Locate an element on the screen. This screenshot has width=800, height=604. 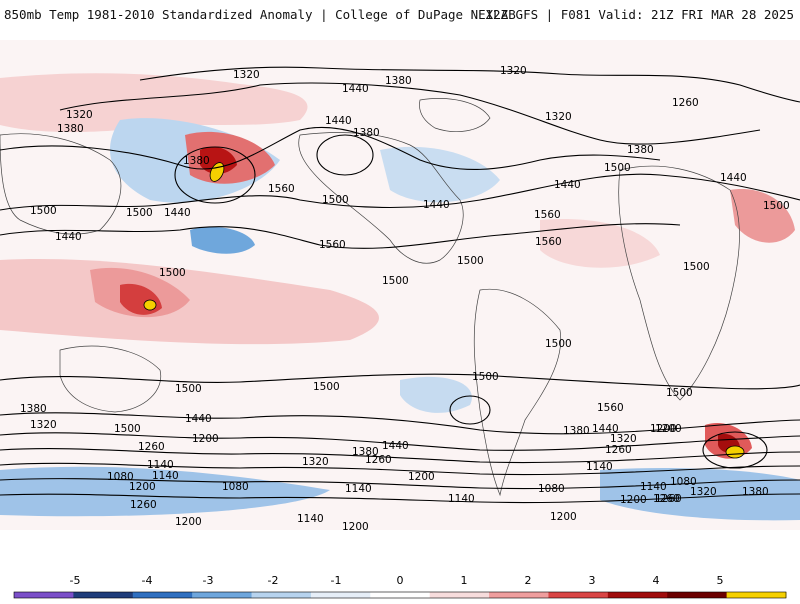
colorbar-svg: -5 -4 -3 -2 -1 0 1 2 3 4 5 is located at coordinates (400, 586).